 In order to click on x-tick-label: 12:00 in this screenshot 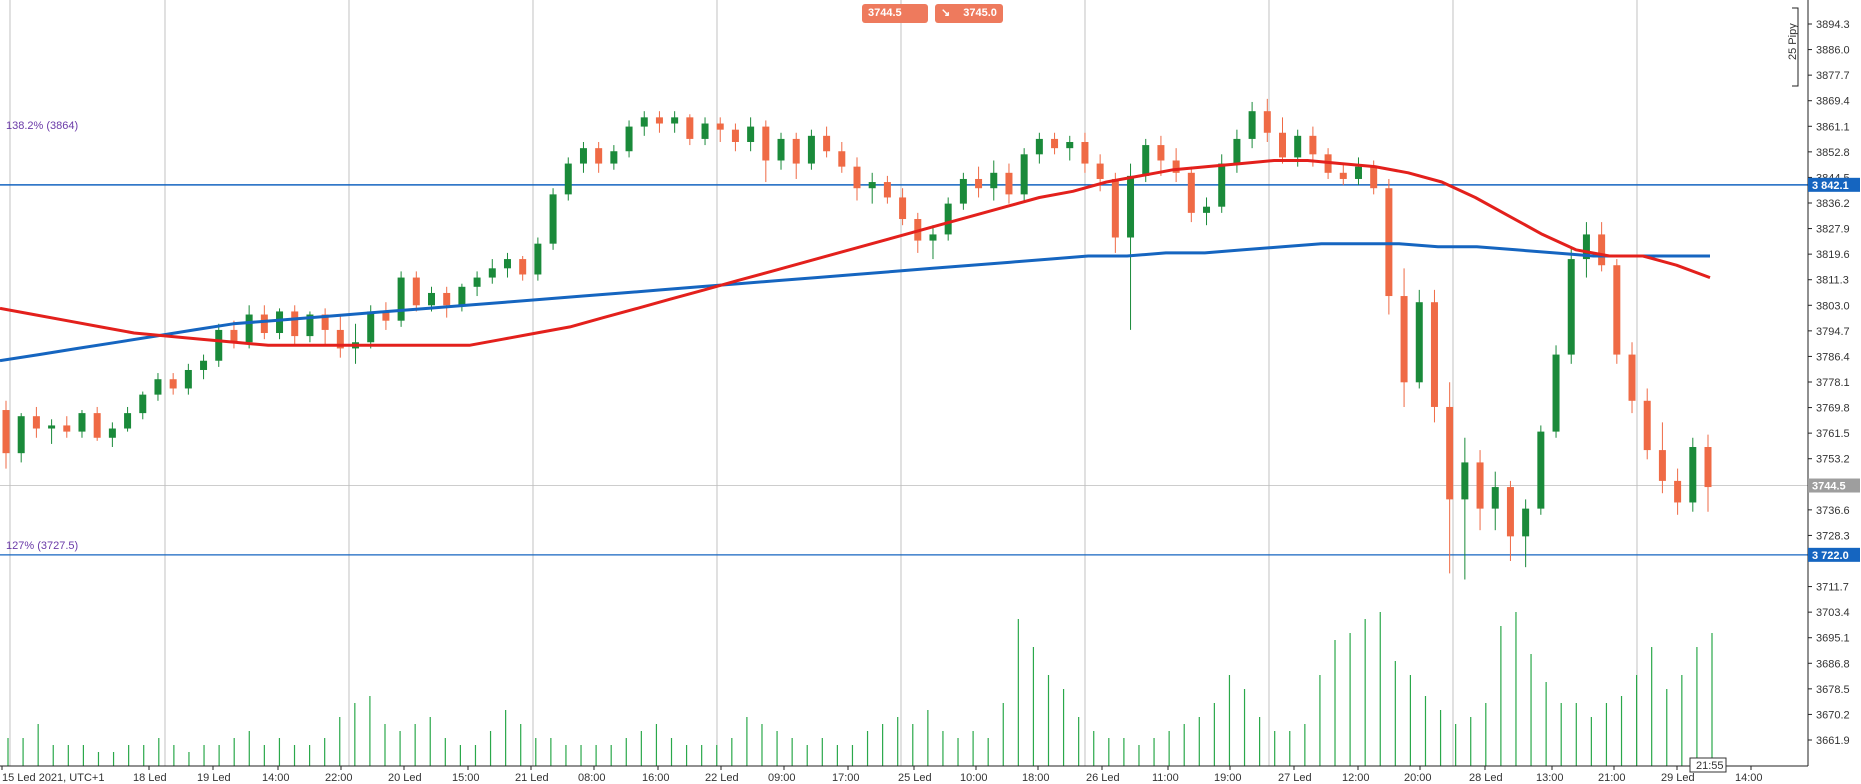, I will do `click(1356, 778)`.